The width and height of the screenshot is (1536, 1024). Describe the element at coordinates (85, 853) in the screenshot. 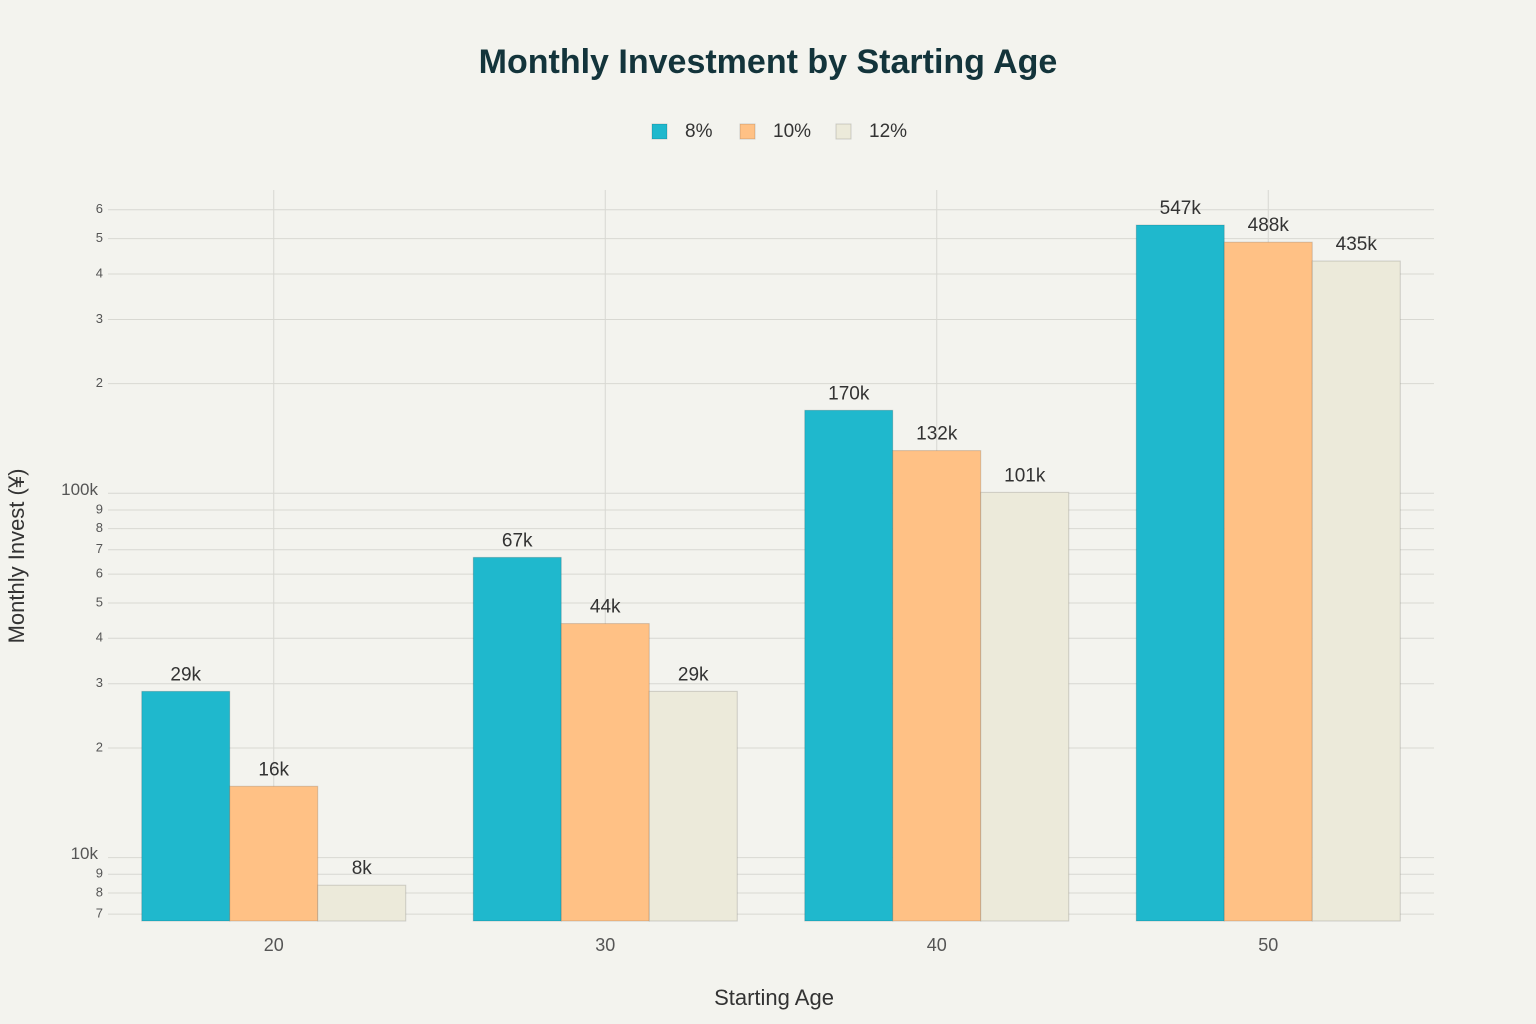

I see `y-tick-label: 10k` at that location.